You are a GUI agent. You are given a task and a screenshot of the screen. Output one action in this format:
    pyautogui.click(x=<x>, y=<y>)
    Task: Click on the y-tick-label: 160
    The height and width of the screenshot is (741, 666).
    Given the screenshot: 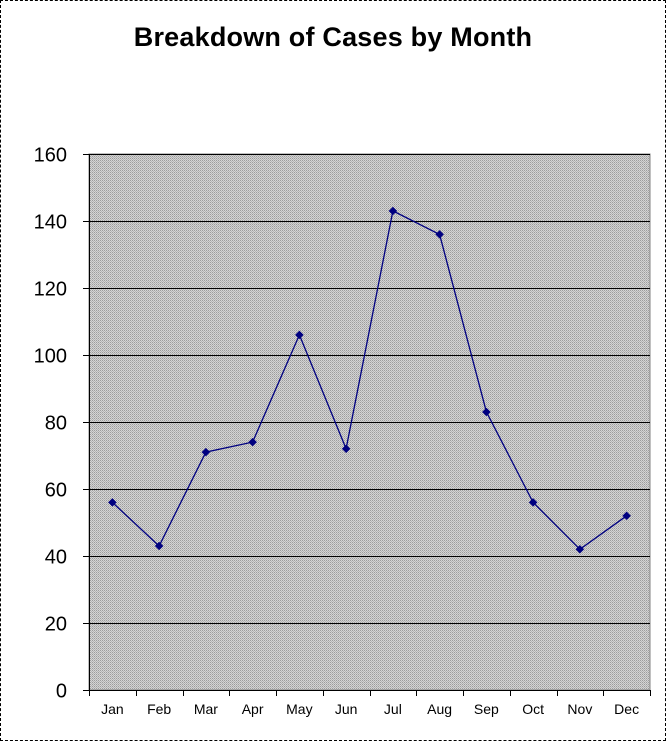 What is the action you would take?
    pyautogui.click(x=50, y=156)
    